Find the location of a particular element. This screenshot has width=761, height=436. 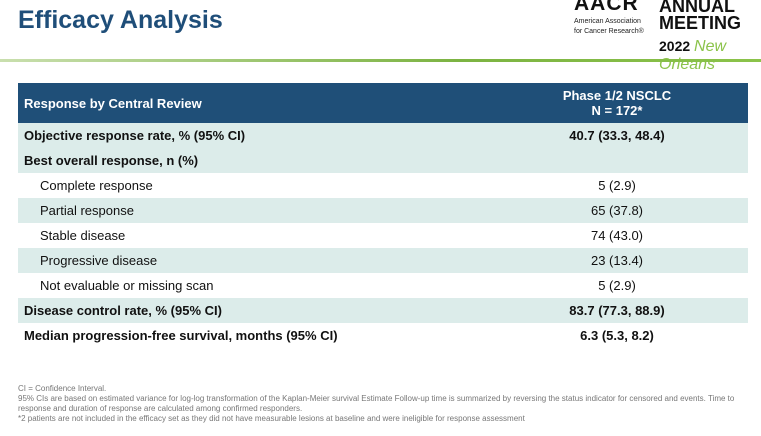

cell: Progressive disease is located at coordinates (252, 260).